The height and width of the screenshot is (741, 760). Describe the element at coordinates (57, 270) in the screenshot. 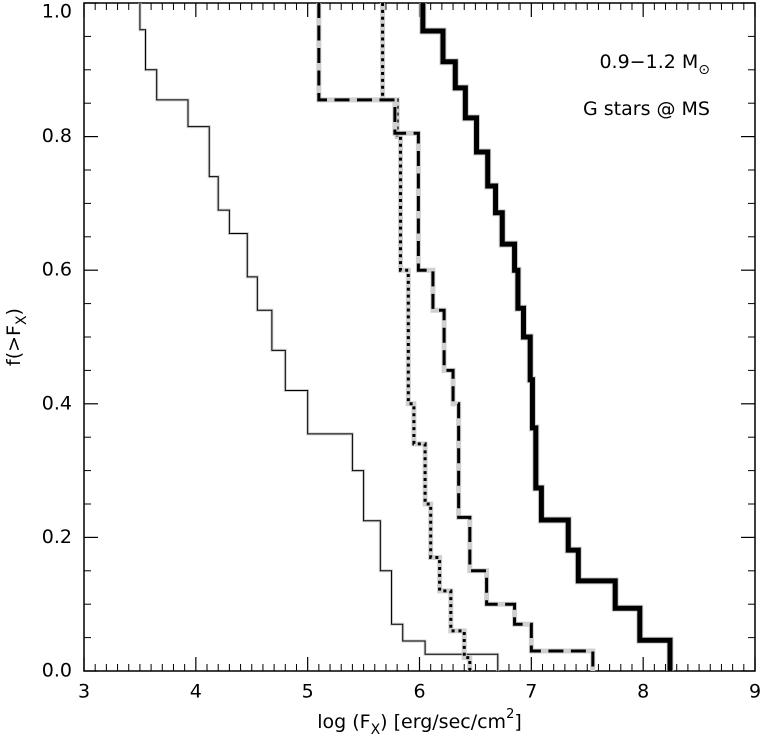

I see `y-tick-label: 0.6` at that location.